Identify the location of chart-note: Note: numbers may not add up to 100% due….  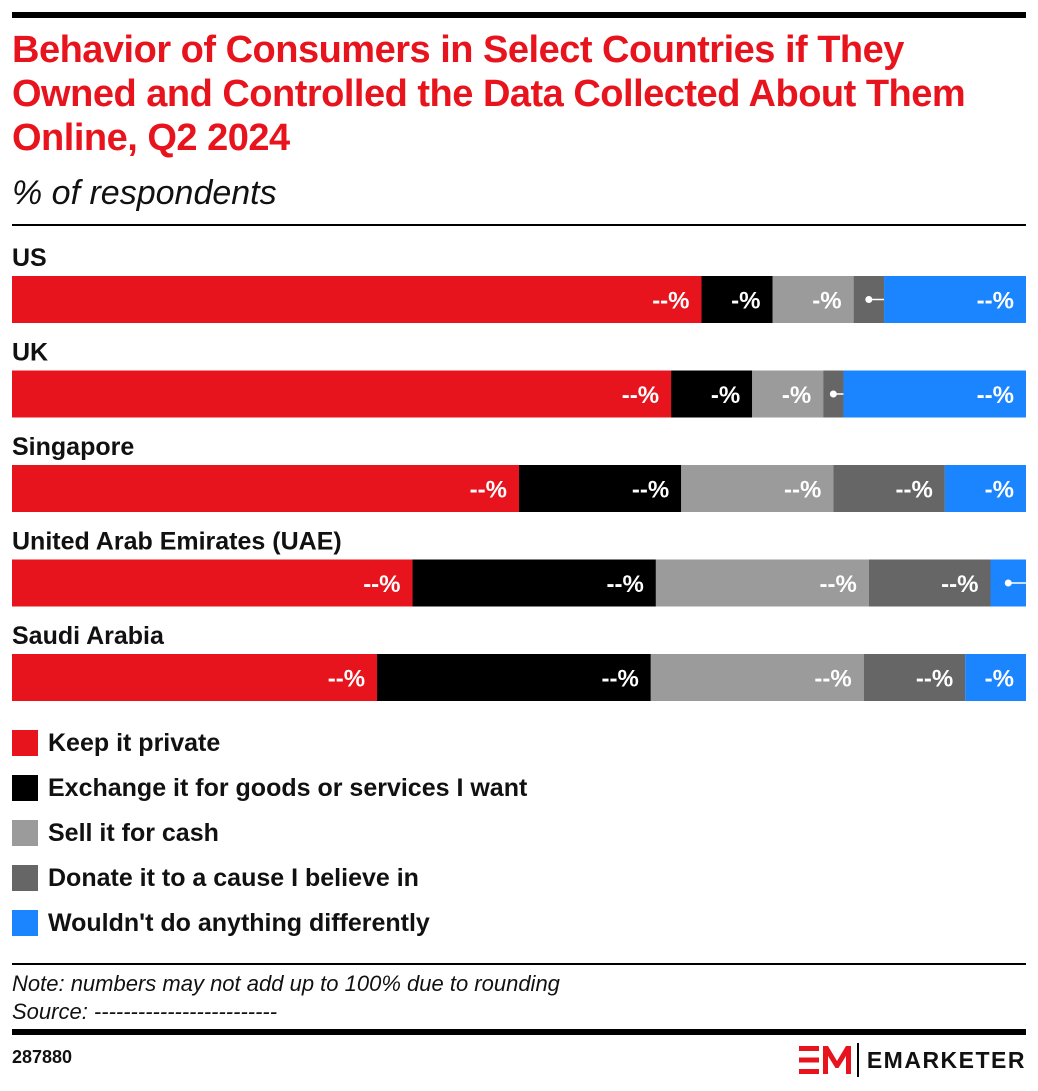
(286, 983).